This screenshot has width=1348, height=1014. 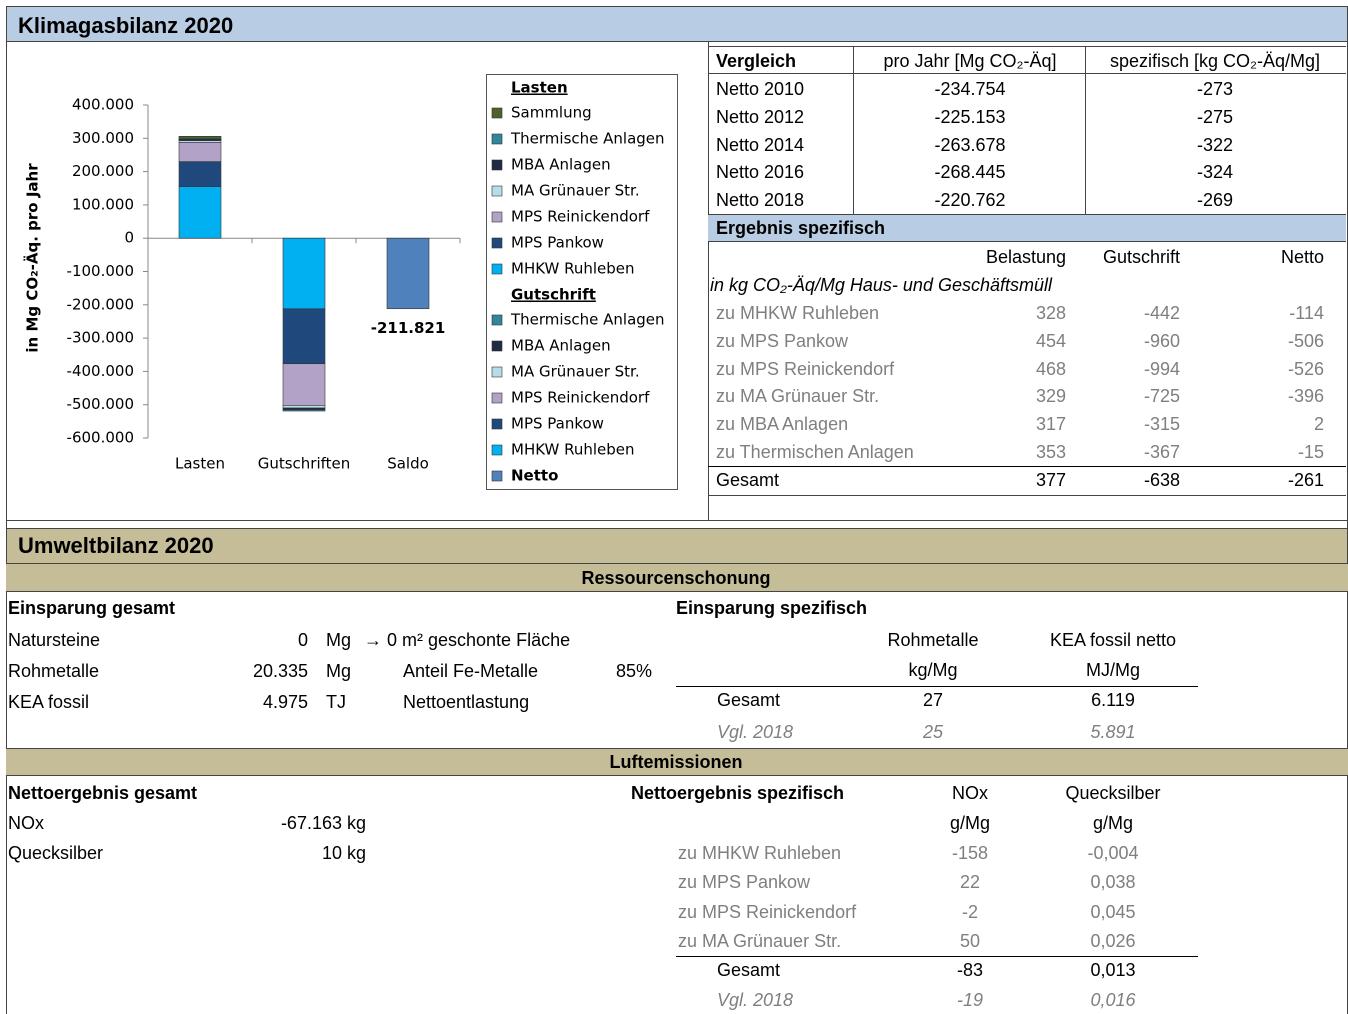 I want to click on legend-entry: Sammlung, so click(x=551, y=113).